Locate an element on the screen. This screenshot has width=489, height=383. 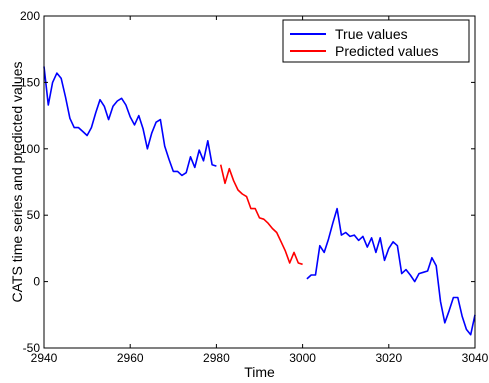
legend-label-predicted-values: Predicted values is located at coordinates (387, 51).